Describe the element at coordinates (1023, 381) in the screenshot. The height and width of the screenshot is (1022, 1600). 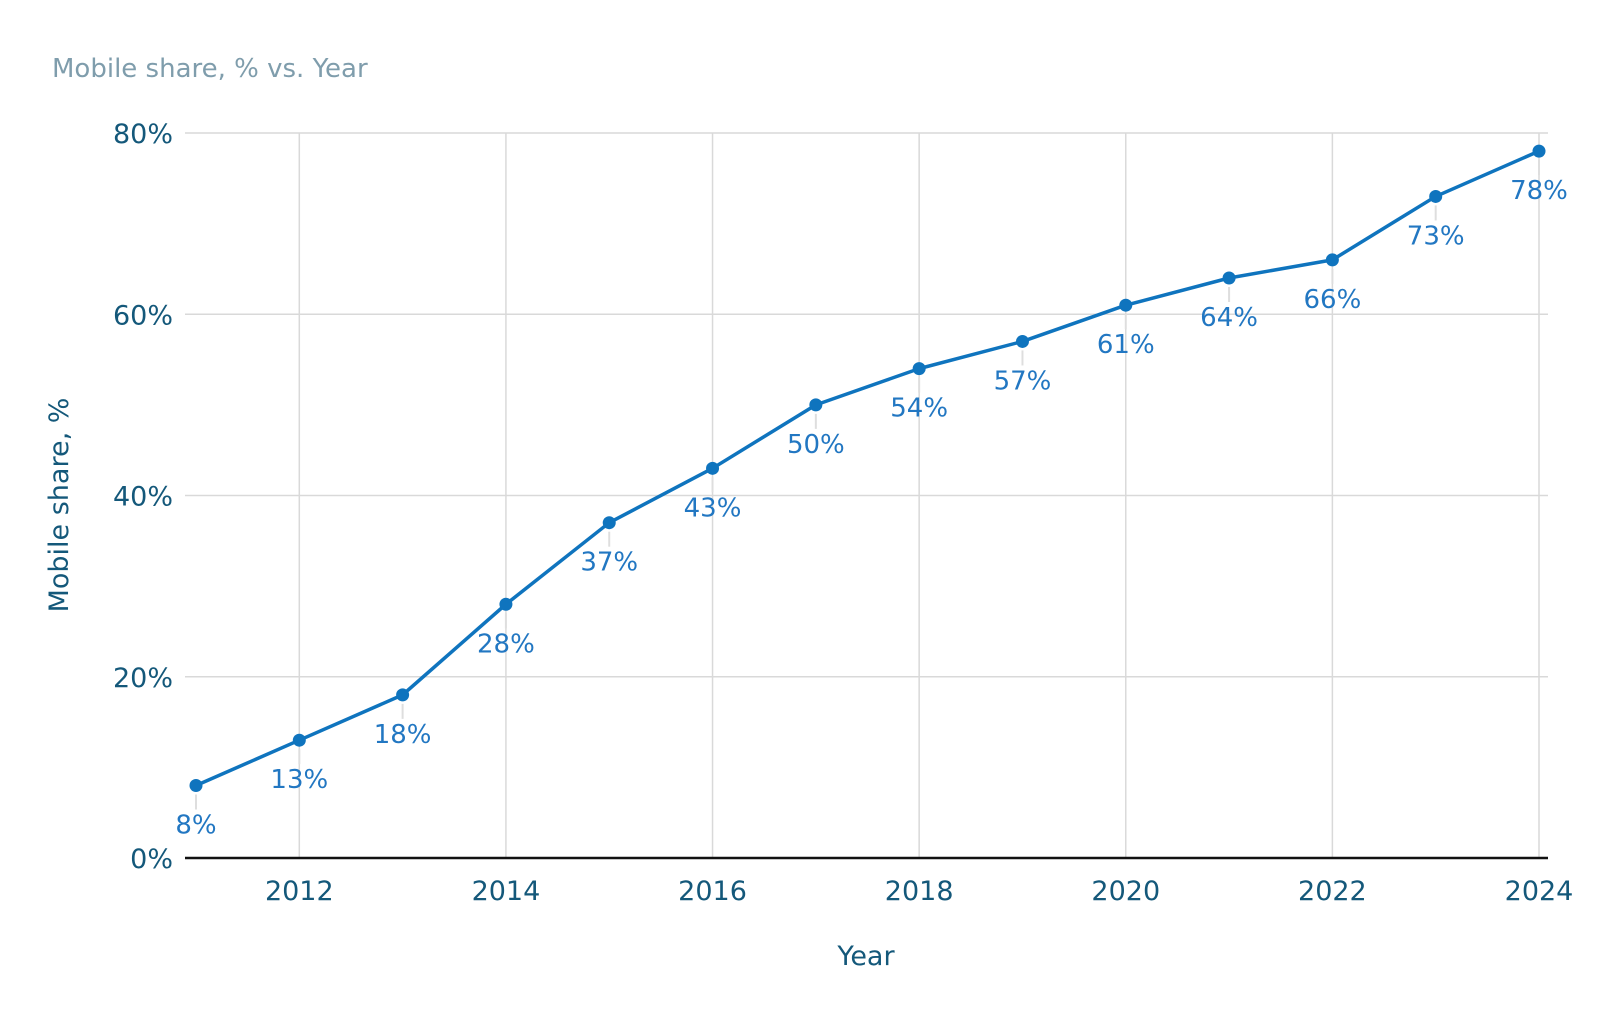
I see `data-point-label: 57%` at that location.